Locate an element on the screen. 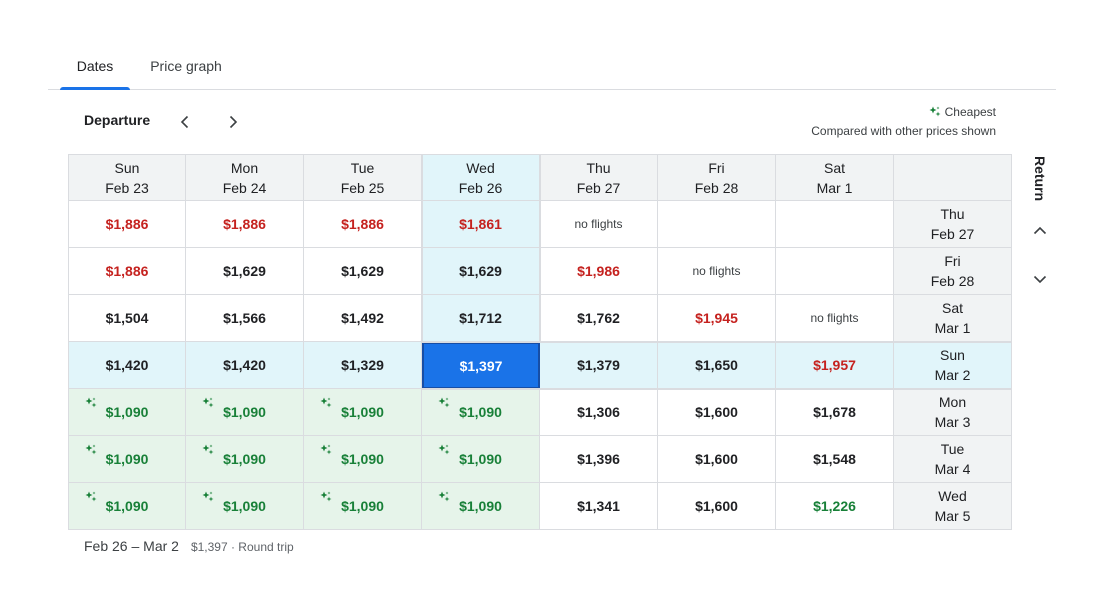 The image size is (1107, 614). price-cell: $1,492 is located at coordinates (363, 318).